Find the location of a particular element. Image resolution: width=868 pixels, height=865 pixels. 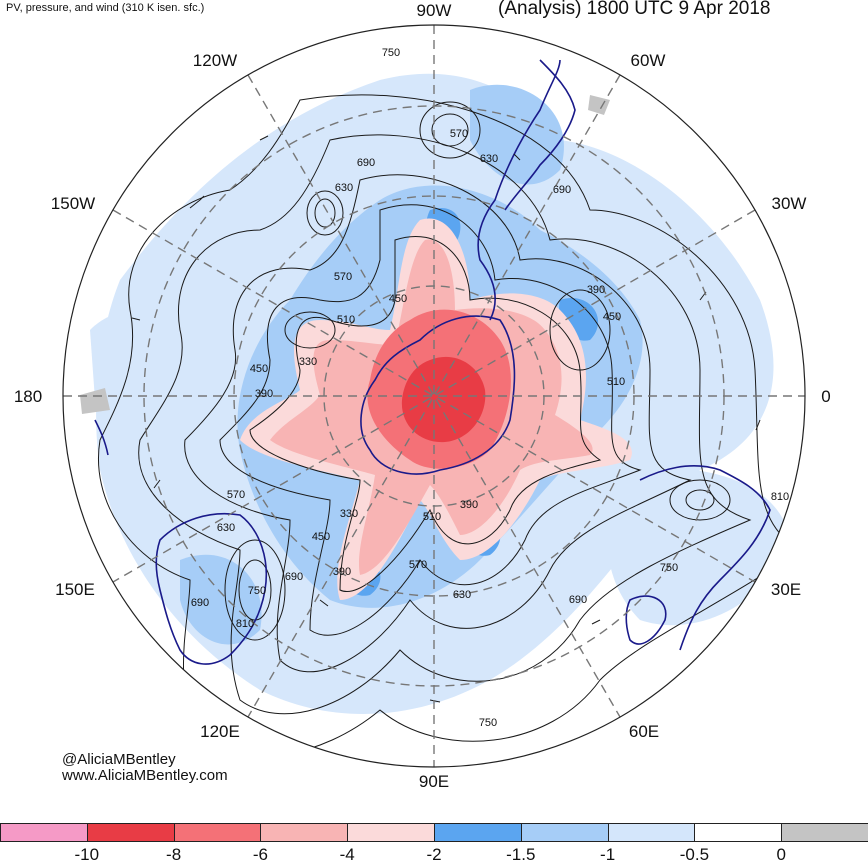

lon-label-90e: 90E is located at coordinates (434, 781).